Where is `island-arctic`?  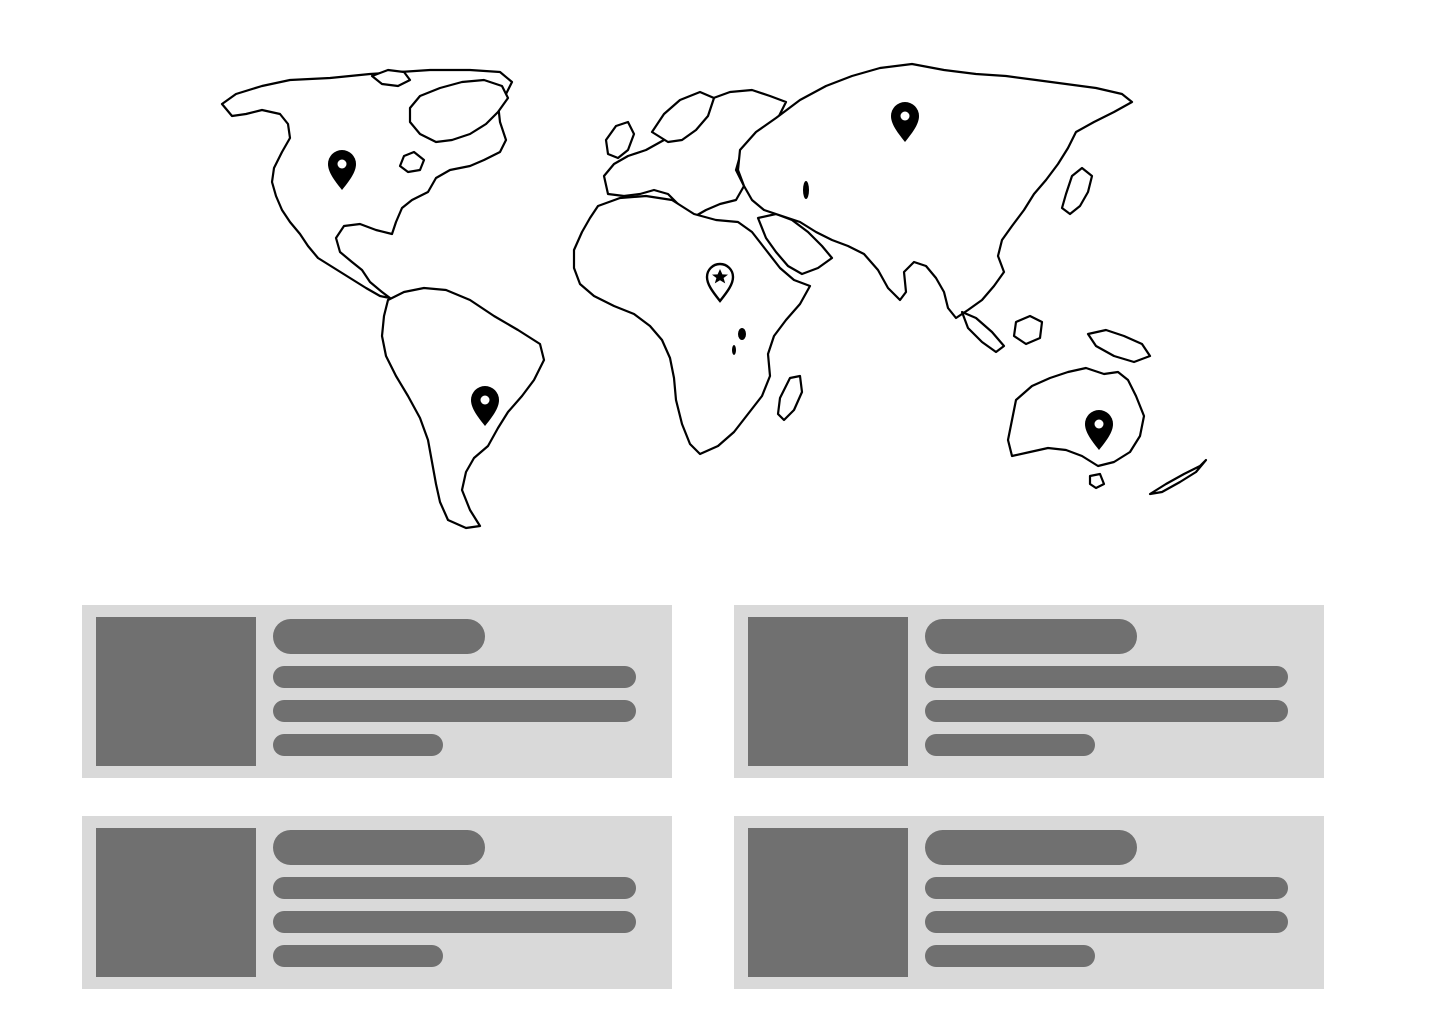 island-arctic is located at coordinates (391, 78).